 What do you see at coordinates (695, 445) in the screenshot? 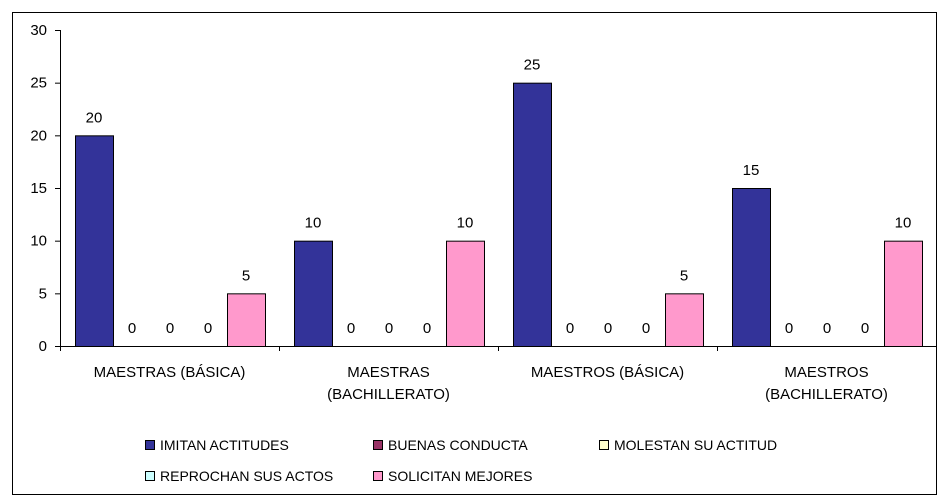
I see `legend-label: MOLESTAN SU ACTITUD` at bounding box center [695, 445].